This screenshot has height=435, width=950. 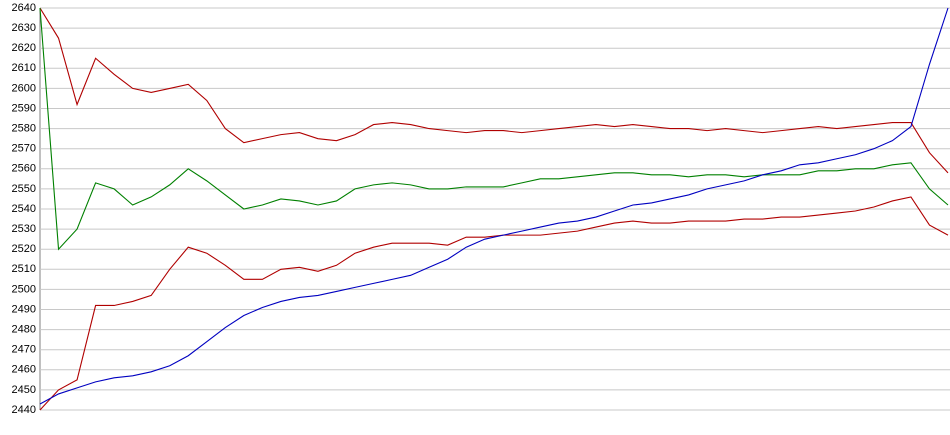 What do you see at coordinates (24, 48) in the screenshot?
I see `y-tick-label: 2620` at bounding box center [24, 48].